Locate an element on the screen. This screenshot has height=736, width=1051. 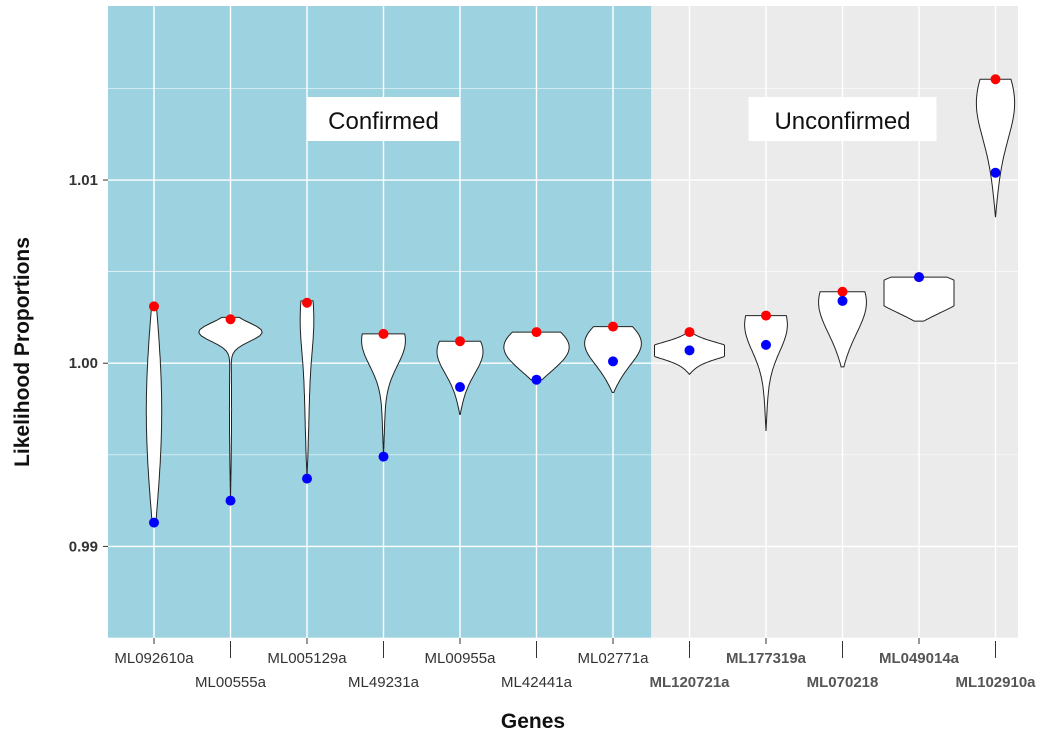
blue-point-ML49231a is located at coordinates (383, 456).